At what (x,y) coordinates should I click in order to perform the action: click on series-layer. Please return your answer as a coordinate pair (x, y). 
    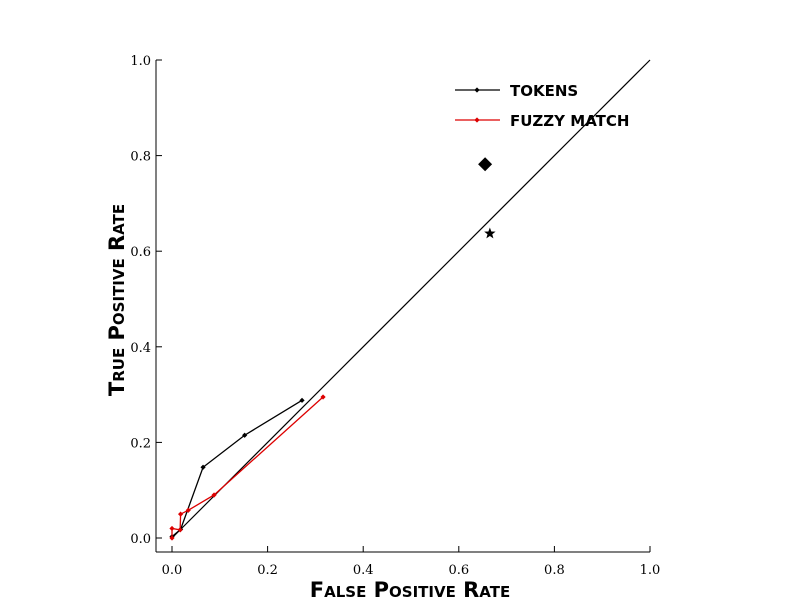
    Looking at the image, I should click on (247, 467).